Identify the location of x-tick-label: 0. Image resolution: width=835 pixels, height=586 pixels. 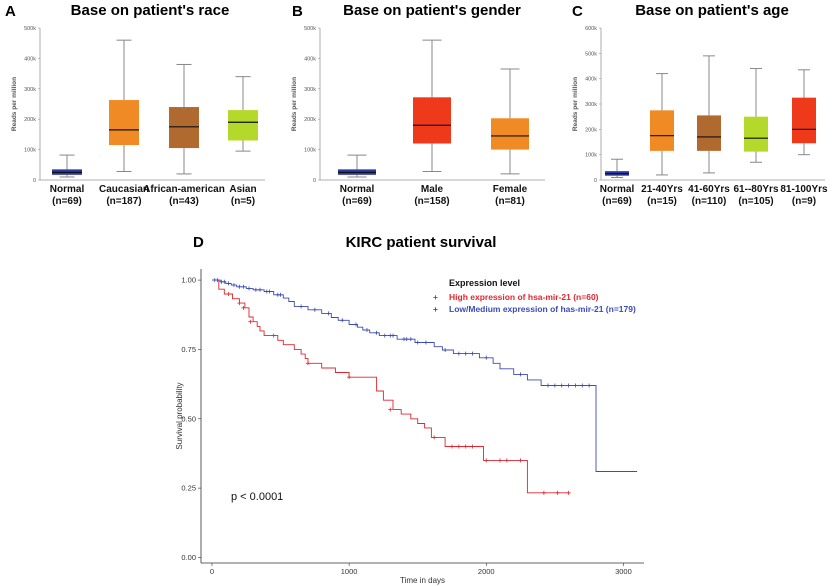
(212, 571).